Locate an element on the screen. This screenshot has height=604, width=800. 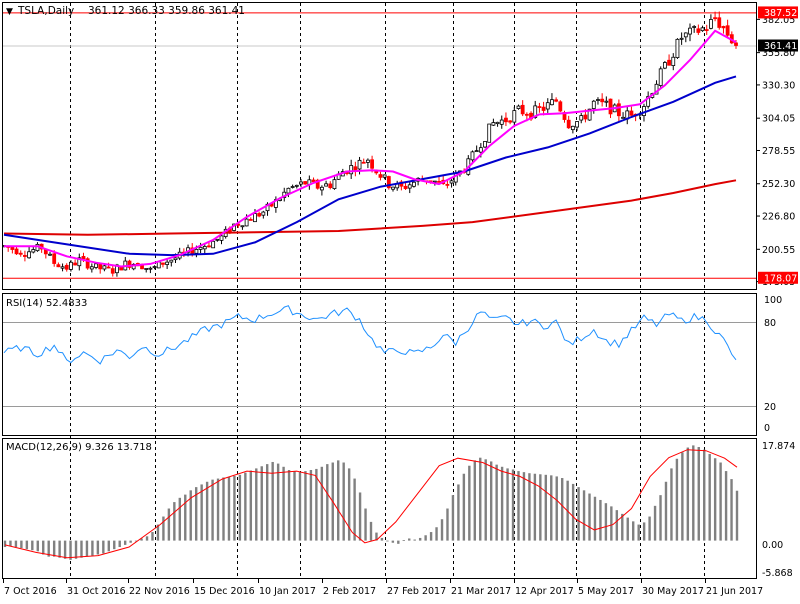
price-tick-label: 382.05 is located at coordinates (778, 20).